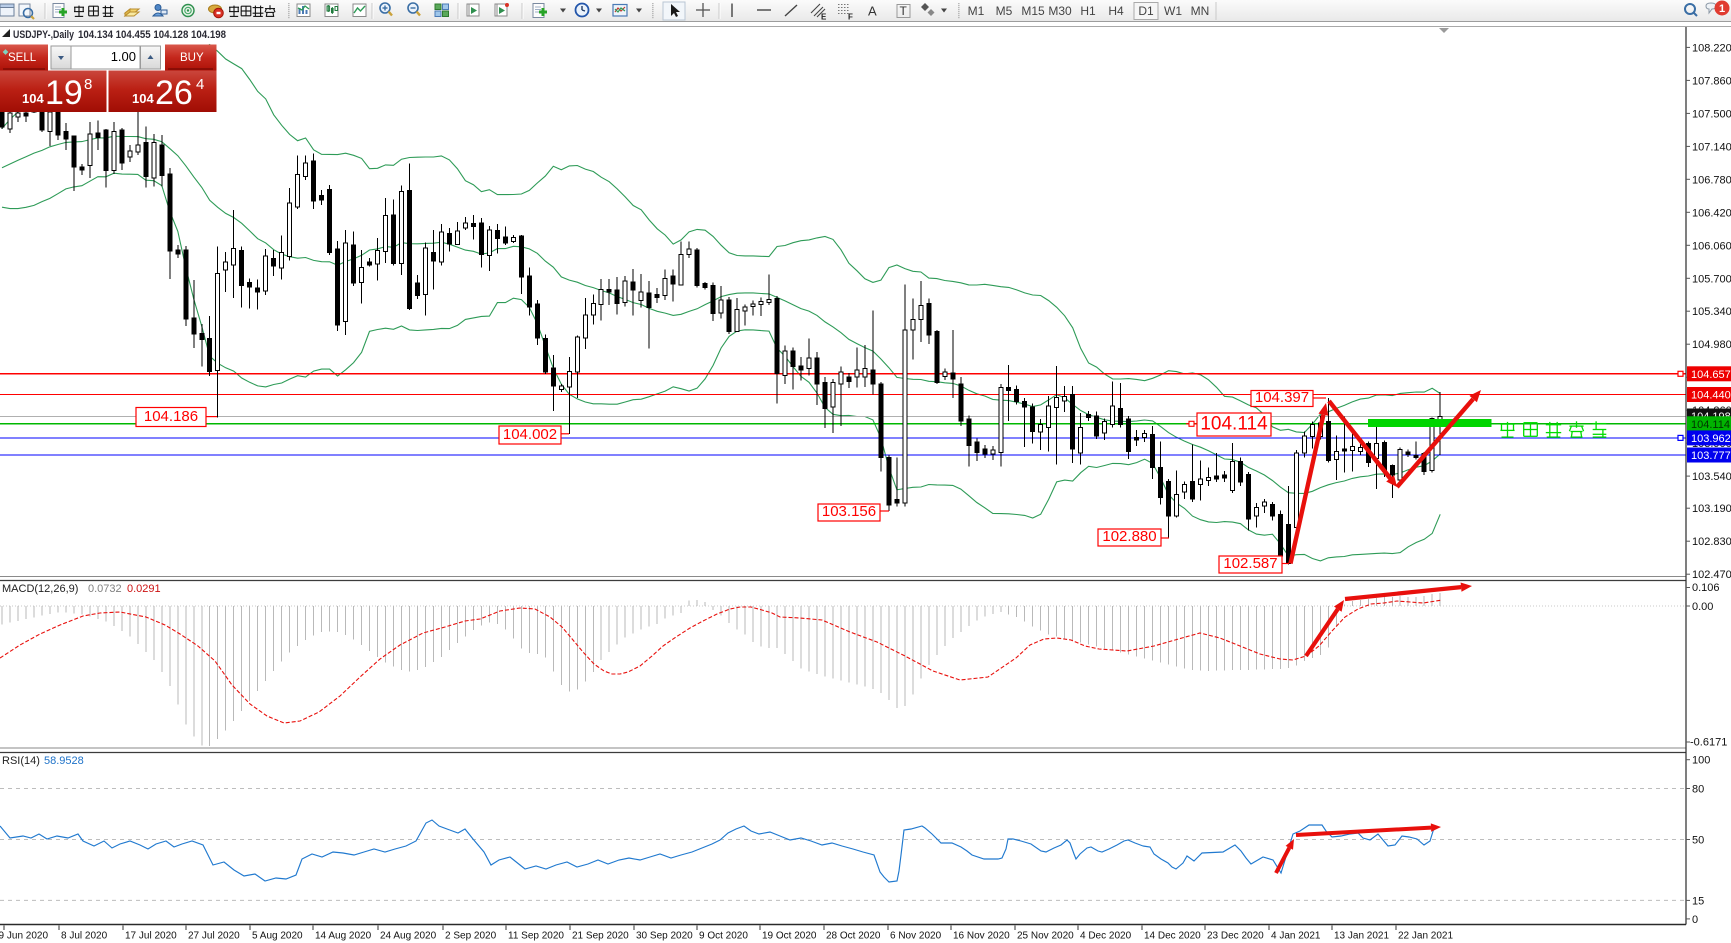 Image resolution: width=1731 pixels, height=943 pixels. Describe the element at coordinates (536, 936) in the screenshot. I see `svg-text: 11 Sep 2020` at that location.